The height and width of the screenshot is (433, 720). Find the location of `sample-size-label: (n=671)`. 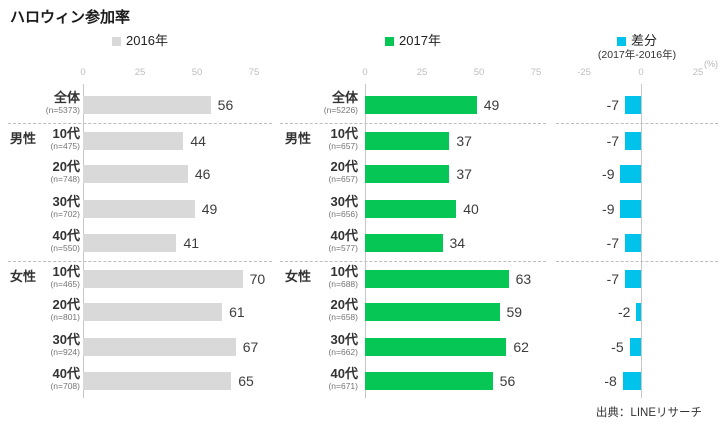

sample-size-label: (n=671) is located at coordinates (343, 386).